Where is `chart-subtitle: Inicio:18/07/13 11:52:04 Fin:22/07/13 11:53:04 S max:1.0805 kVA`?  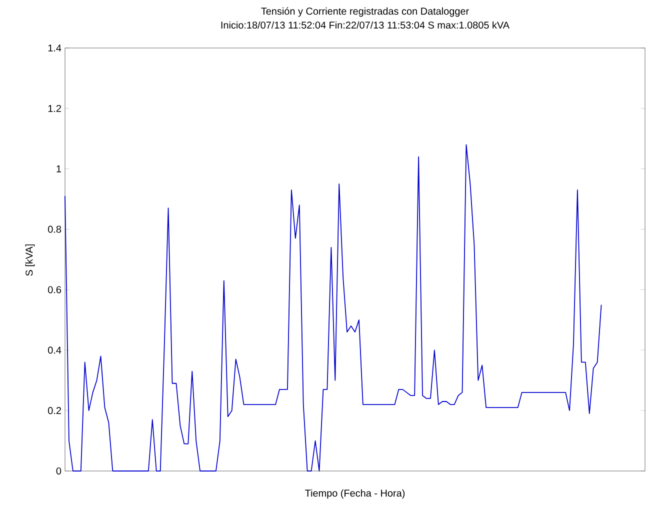
chart-subtitle: Inicio:18/07/13 11:52:04 Fin:22/07/13 11:53:04 S max:1.0805 kVA is located at coordinates (365, 25).